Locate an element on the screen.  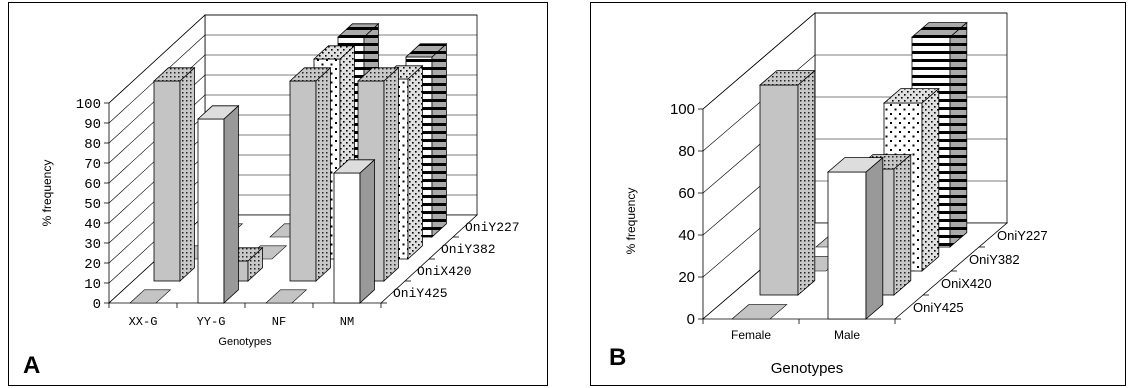
x-tick-label: NM is located at coordinates (347, 322).